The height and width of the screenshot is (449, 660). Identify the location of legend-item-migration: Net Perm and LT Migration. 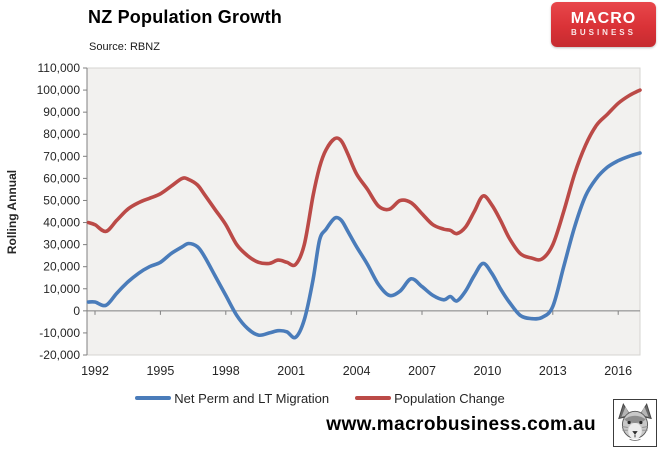
(232, 398).